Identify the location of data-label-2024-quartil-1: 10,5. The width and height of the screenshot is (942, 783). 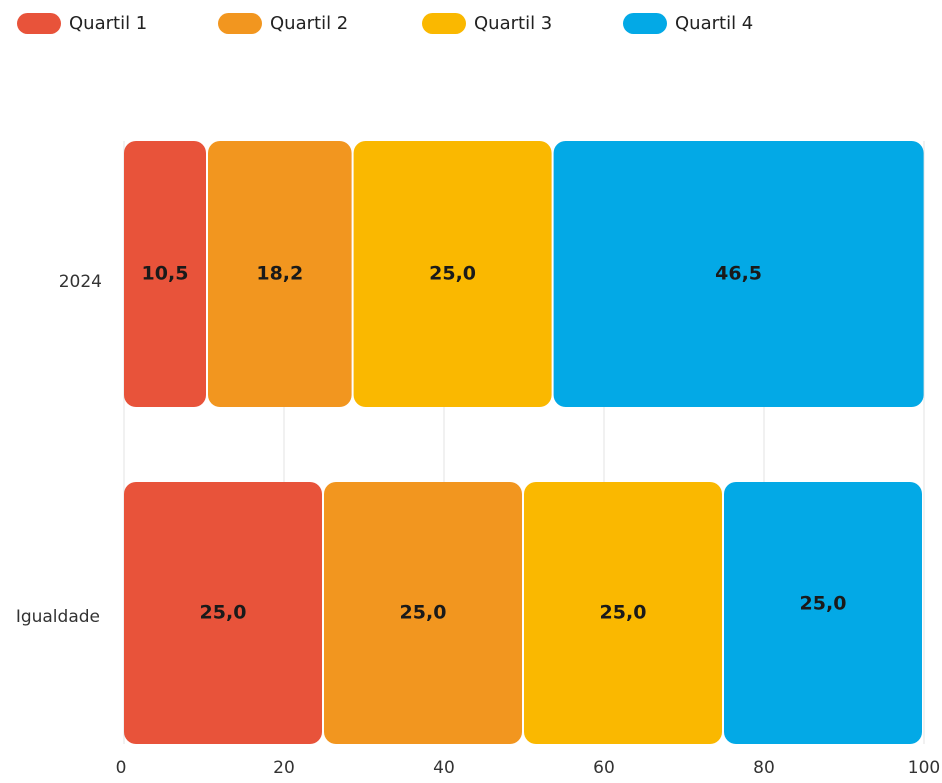
(165, 274).